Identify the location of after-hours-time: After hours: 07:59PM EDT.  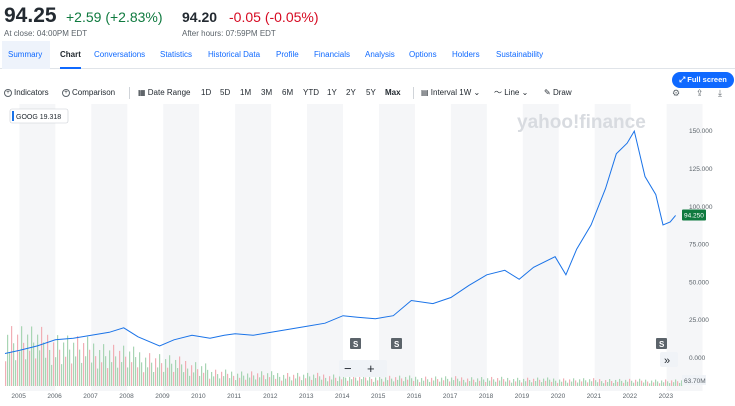
(229, 33).